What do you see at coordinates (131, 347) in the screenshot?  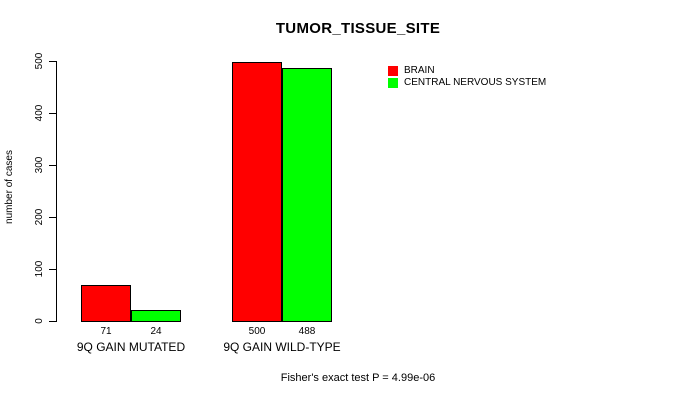 I see `category-label: 9Q GAIN MUTATED` at bounding box center [131, 347].